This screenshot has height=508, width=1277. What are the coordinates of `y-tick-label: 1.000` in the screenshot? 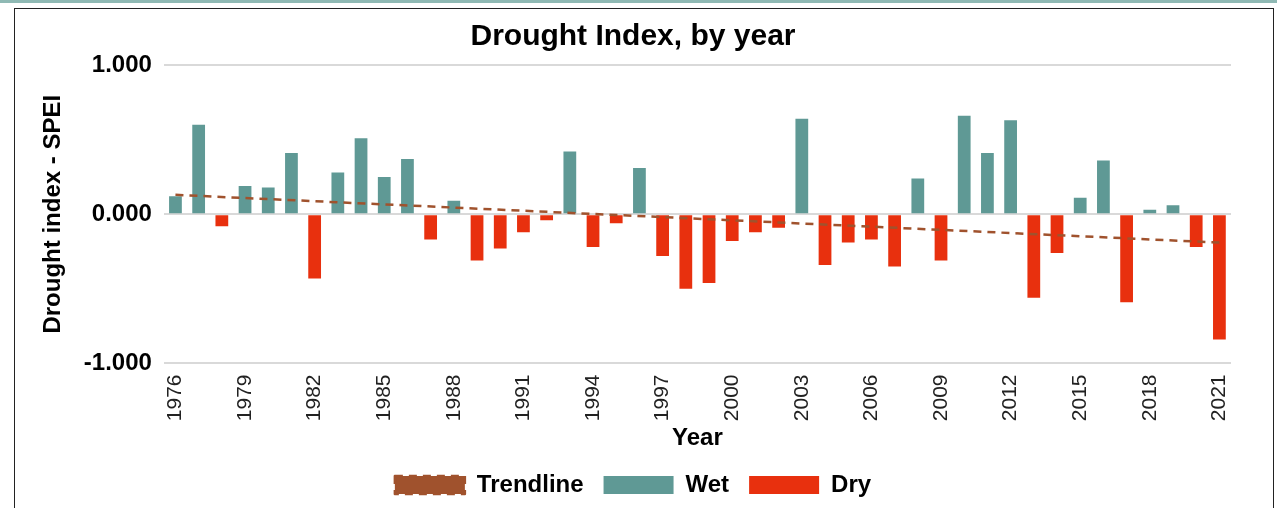 It's located at (121, 63).